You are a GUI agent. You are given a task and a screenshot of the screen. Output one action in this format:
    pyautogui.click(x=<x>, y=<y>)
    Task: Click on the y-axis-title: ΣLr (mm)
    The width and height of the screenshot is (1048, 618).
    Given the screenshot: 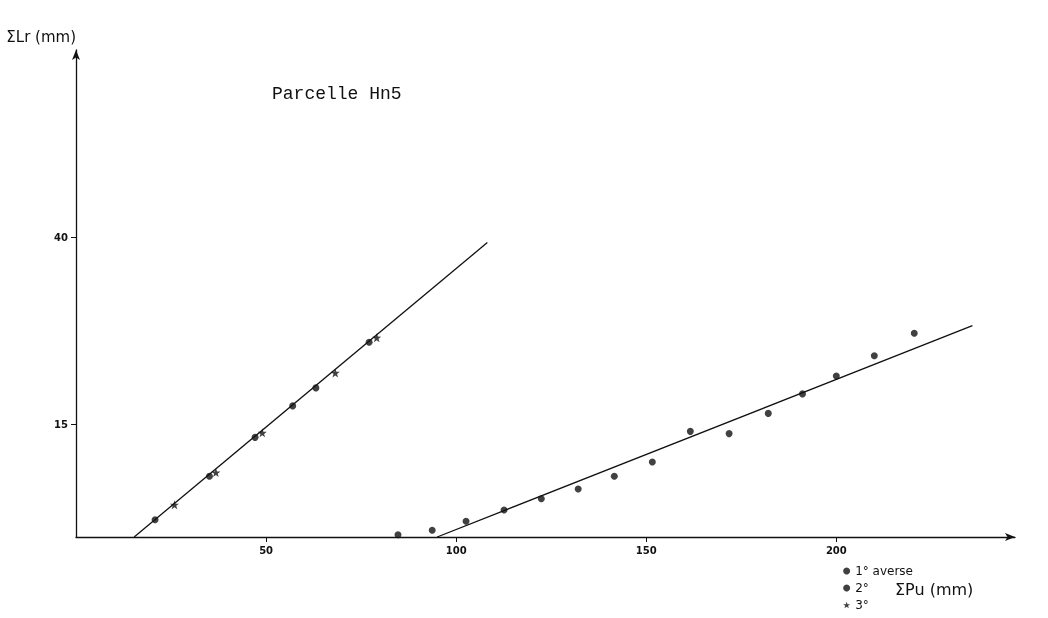 What is the action you would take?
    pyautogui.click(x=41, y=36)
    